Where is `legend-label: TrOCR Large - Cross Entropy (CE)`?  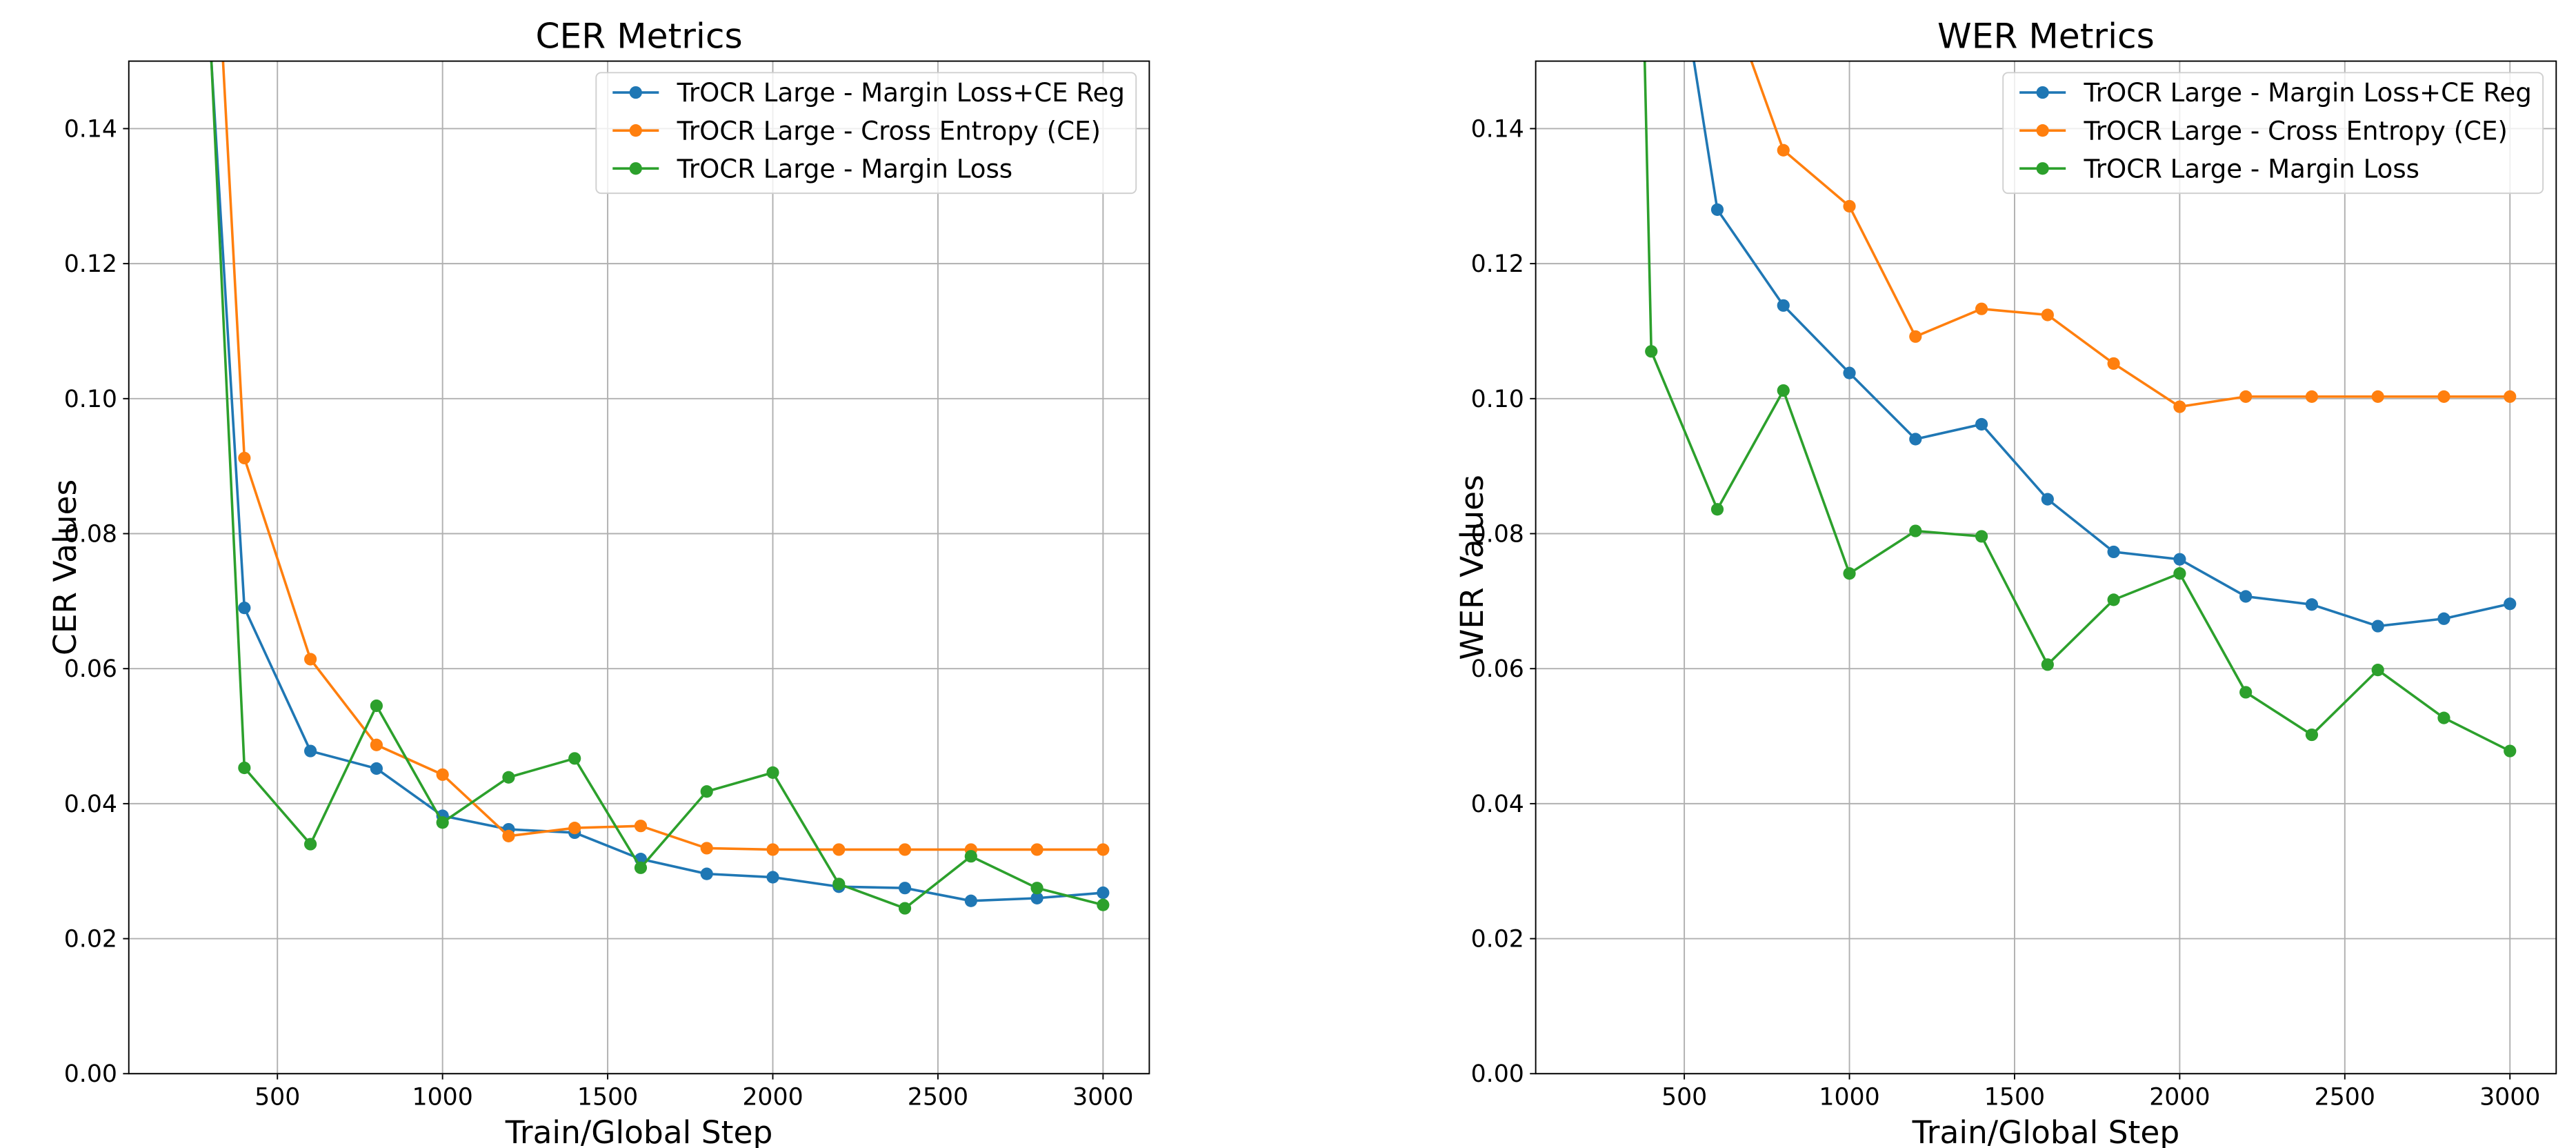 legend-label: TrOCR Large - Cross Entropy (CE) is located at coordinates (2296, 131).